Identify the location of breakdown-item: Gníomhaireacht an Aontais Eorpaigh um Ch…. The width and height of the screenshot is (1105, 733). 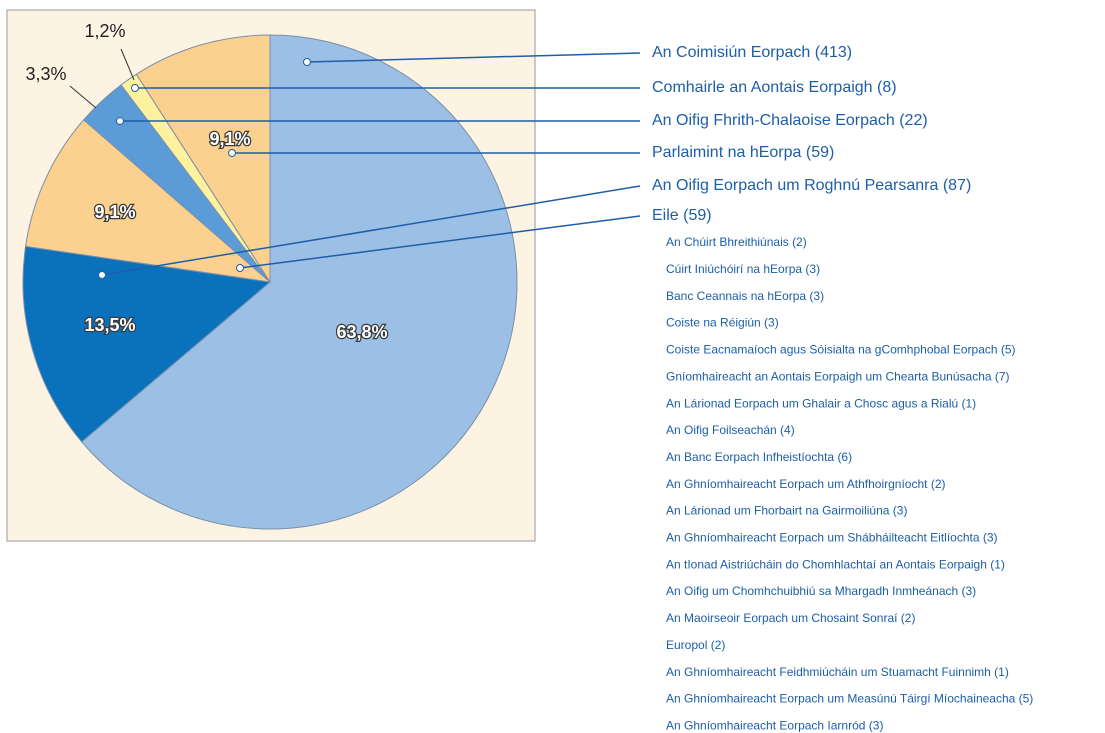
(838, 376).